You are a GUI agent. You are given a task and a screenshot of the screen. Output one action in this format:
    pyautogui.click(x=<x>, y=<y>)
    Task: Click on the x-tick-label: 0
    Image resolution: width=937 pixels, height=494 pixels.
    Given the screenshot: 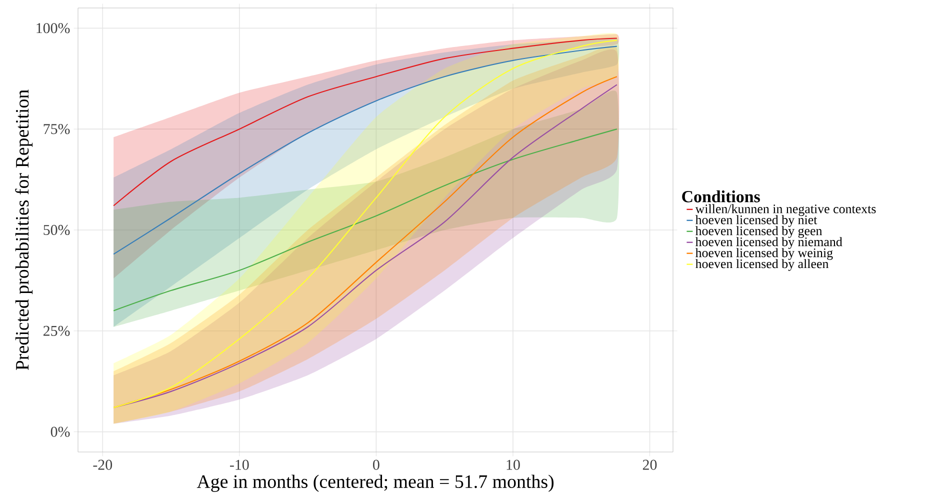 What is the action you would take?
    pyautogui.click(x=376, y=465)
    